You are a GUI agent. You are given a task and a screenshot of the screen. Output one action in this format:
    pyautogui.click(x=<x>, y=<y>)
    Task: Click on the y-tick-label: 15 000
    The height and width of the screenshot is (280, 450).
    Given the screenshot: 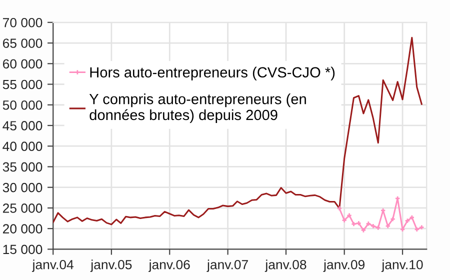 What is the action you would take?
    pyautogui.click(x=22, y=249)
    